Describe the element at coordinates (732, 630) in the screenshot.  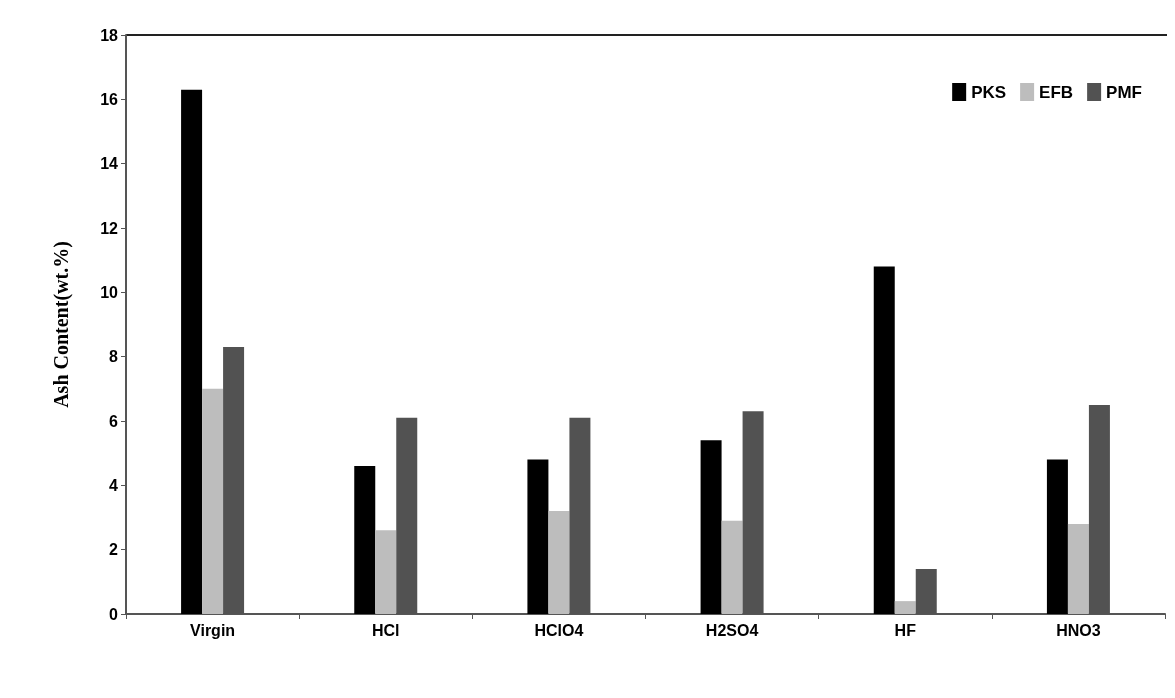
I see `x-tick-label: H2SO4` at that location.